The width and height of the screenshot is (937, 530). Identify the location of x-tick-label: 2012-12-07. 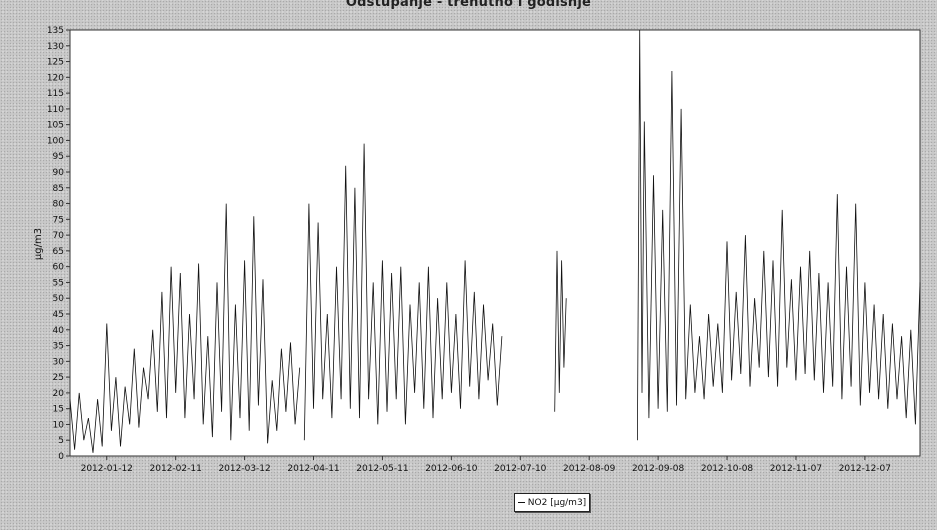
(865, 469).